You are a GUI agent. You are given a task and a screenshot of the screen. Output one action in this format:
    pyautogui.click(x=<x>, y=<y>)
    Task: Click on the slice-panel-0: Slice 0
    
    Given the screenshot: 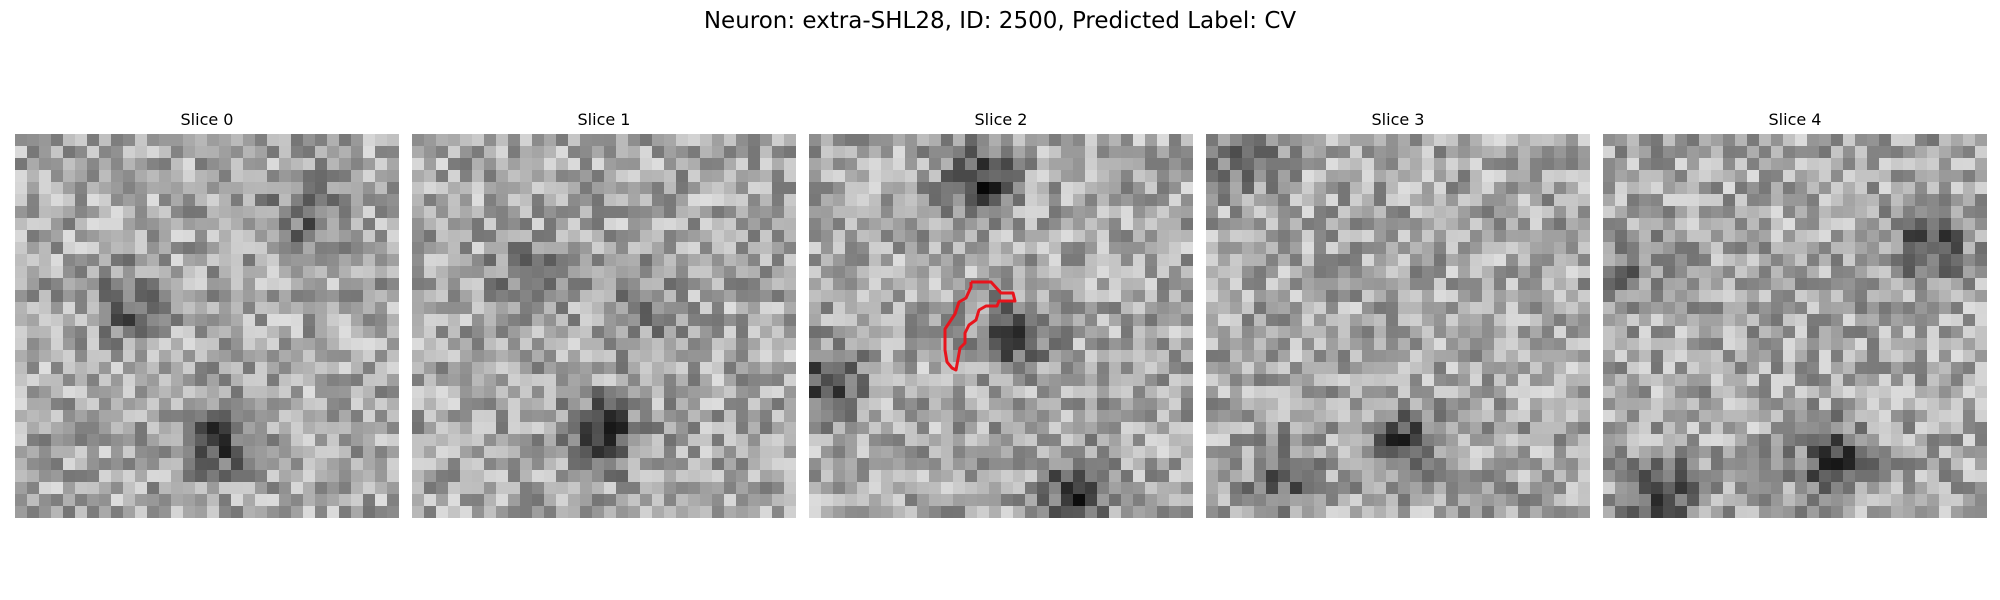 What is the action you would take?
    pyautogui.click(x=207, y=313)
    